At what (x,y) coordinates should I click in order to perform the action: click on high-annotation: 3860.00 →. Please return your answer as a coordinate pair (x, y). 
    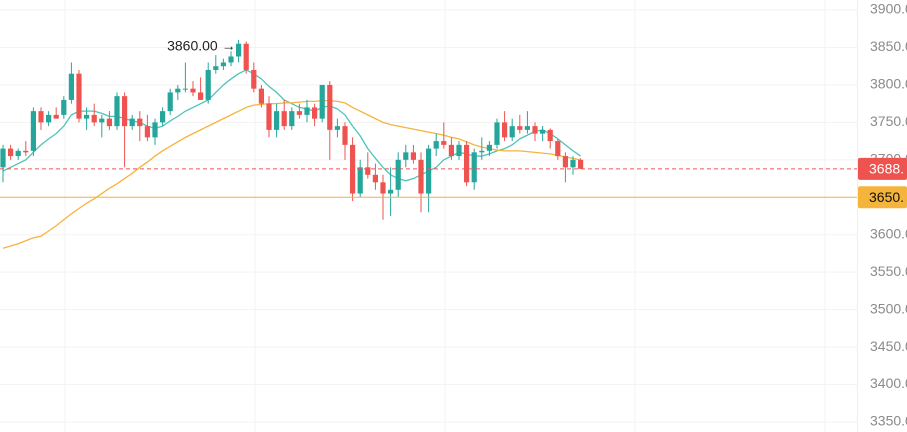
    Looking at the image, I should click on (201, 46).